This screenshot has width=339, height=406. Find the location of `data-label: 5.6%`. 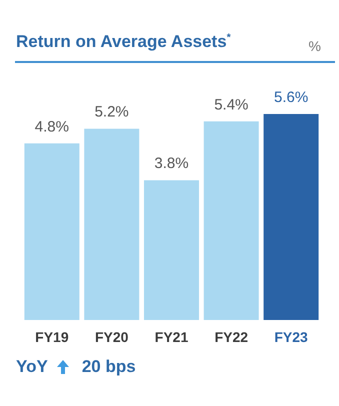

data-label: 5.6% is located at coordinates (291, 97).